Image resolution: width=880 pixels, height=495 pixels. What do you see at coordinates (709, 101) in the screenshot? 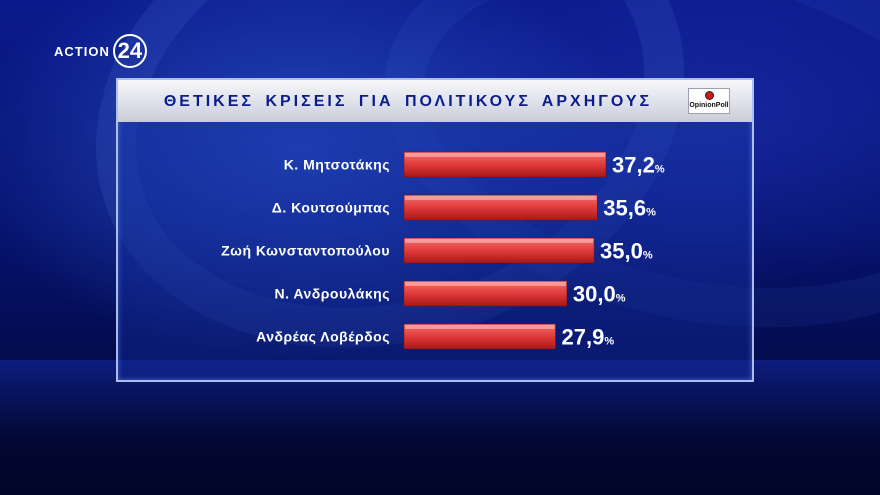
I see `opinion-poll-logo: OpinionPoll` at bounding box center [709, 101].